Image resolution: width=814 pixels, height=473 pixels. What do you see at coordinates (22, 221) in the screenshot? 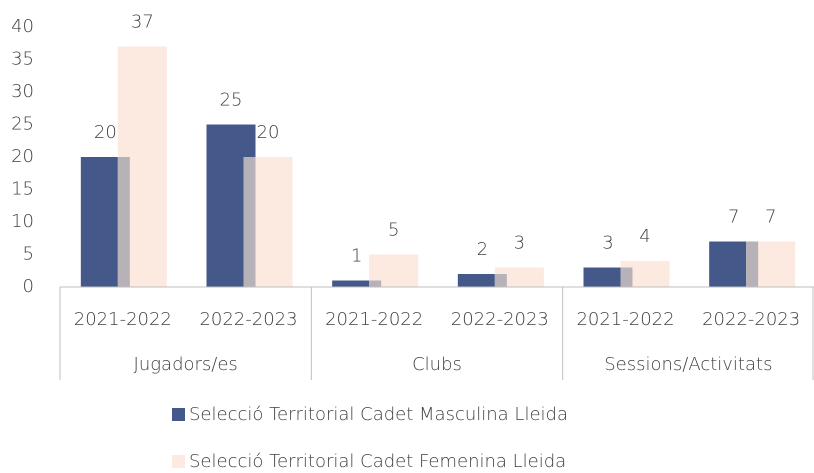
I see `y-tick-label: 10` at bounding box center [22, 221].